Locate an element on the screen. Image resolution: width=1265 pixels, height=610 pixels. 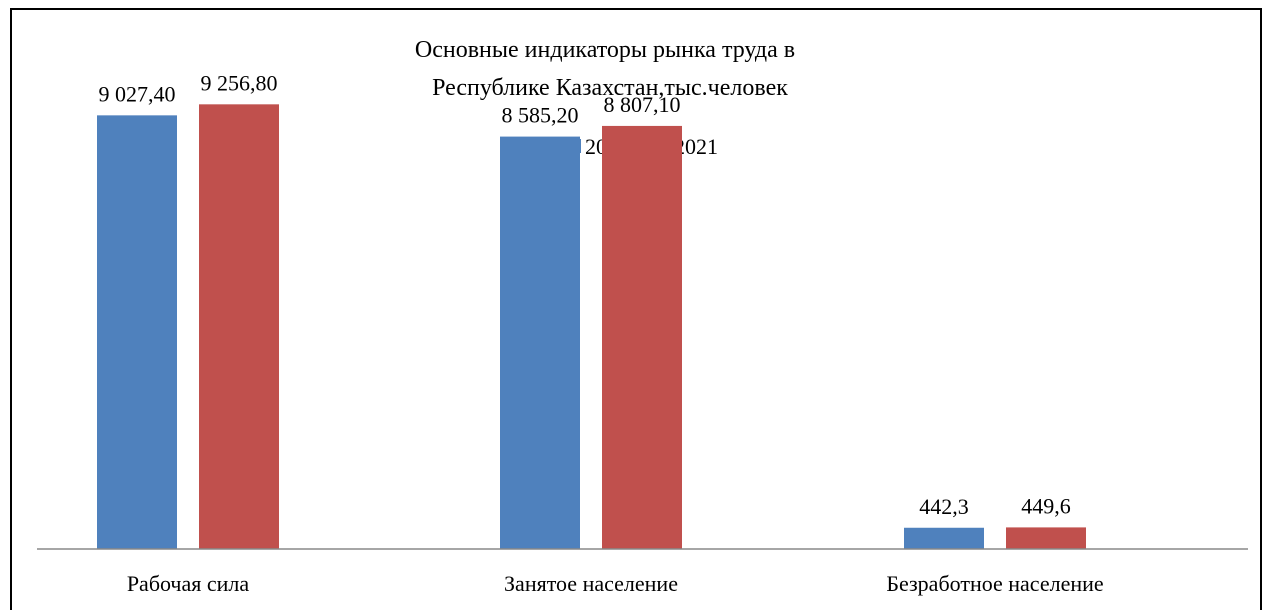
category-label-0: Рабочая сила is located at coordinates (188, 583).